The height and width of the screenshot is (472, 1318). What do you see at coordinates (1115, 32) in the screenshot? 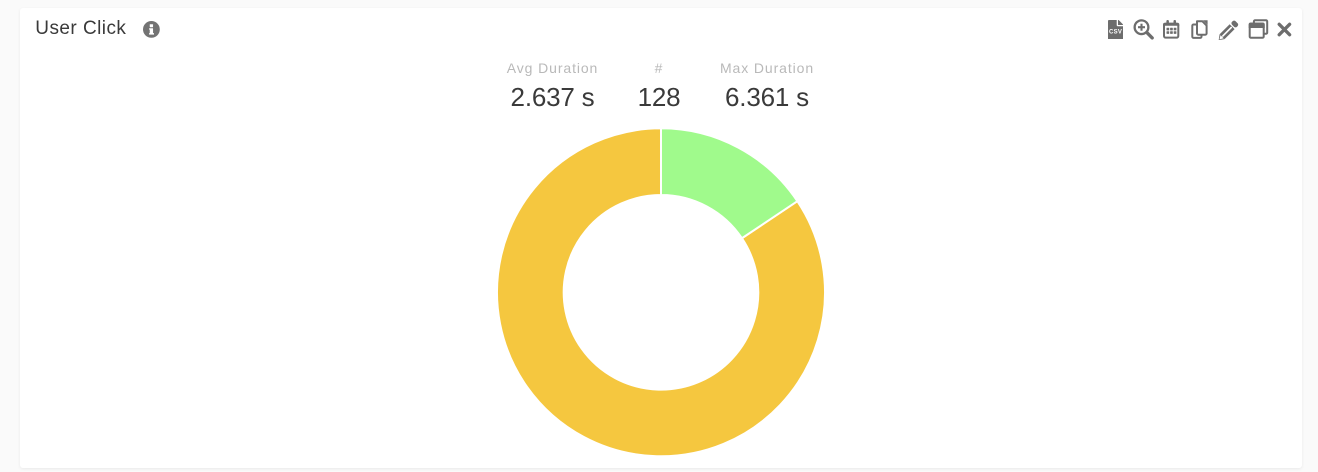
I see `svg-text: CSV` at bounding box center [1115, 32].